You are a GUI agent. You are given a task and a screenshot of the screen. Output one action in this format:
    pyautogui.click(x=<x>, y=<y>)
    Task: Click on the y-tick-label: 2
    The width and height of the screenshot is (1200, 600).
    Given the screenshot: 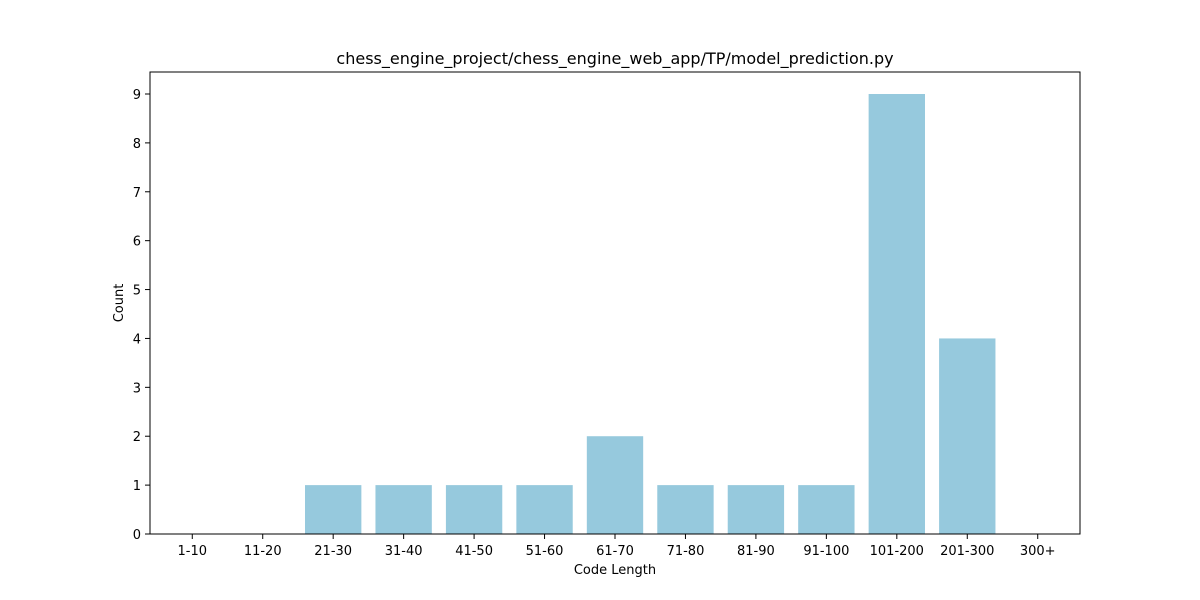 What is the action you would take?
    pyautogui.click(x=137, y=437)
    